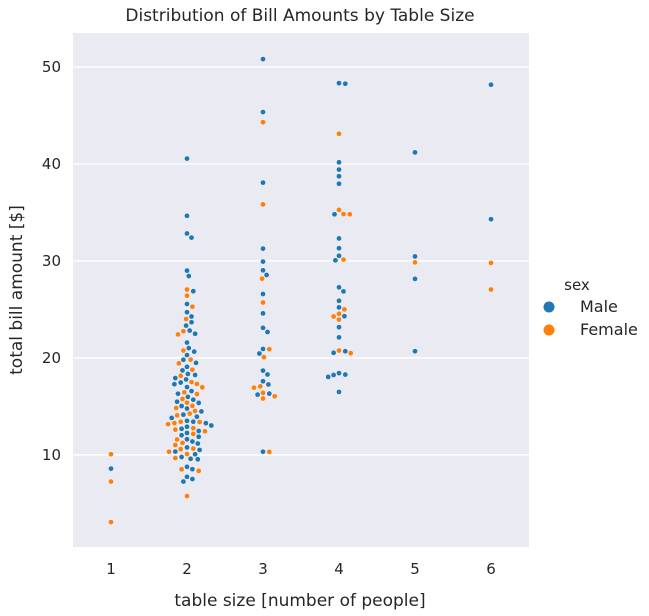  Describe the element at coordinates (599, 306) in the screenshot. I see `legend-label-male: Male` at that location.